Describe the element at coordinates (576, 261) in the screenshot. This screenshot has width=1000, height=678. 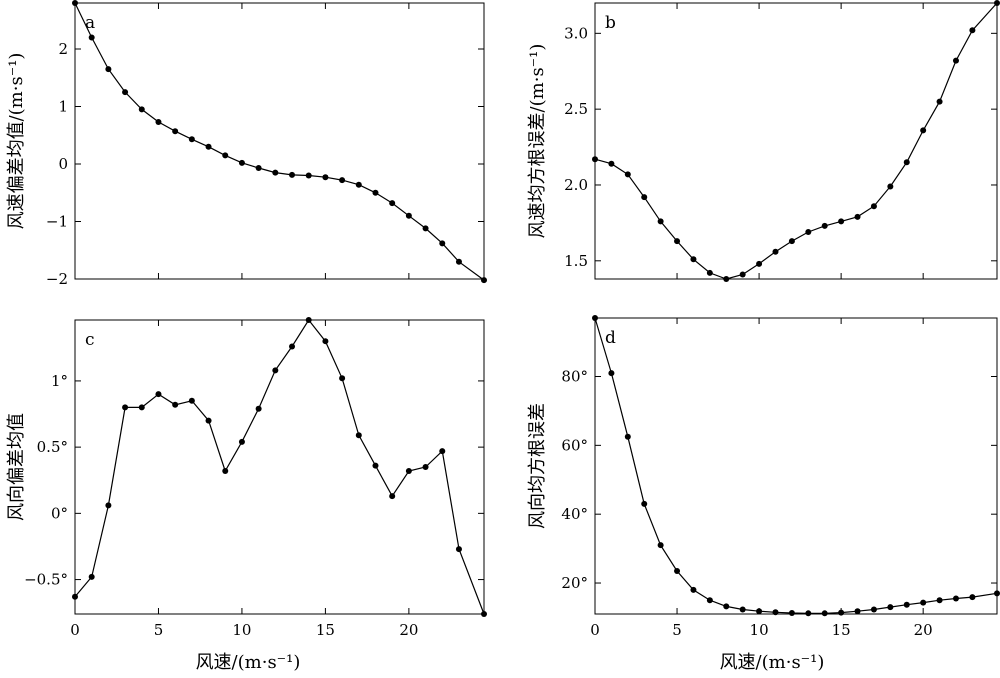
I see `y-tick-label: 1.5` at that location.